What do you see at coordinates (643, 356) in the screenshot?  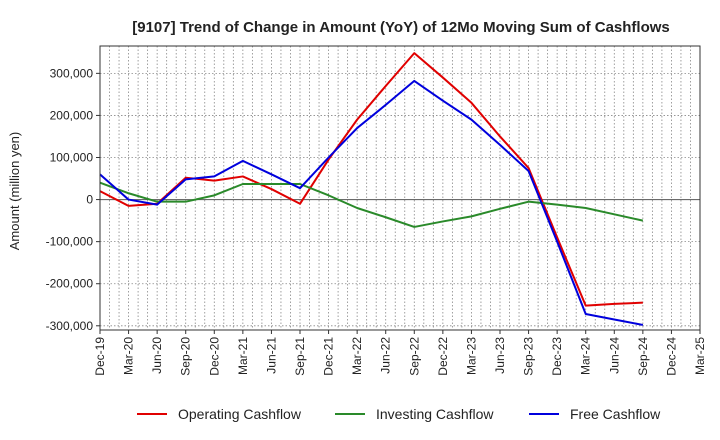 I see `x-tick-label: Sep-24` at bounding box center [643, 356].